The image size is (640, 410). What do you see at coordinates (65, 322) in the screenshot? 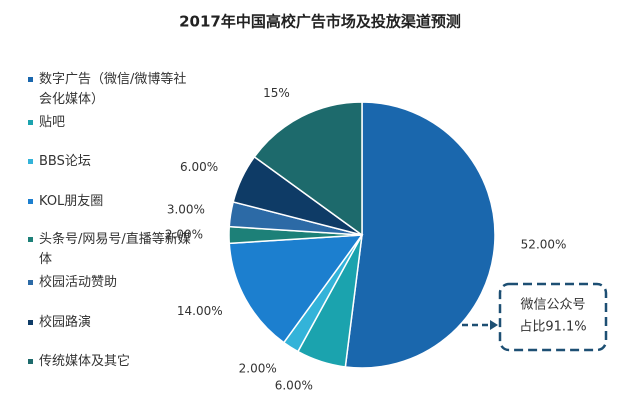
I see `legend-label: 校园路演` at bounding box center [65, 322].